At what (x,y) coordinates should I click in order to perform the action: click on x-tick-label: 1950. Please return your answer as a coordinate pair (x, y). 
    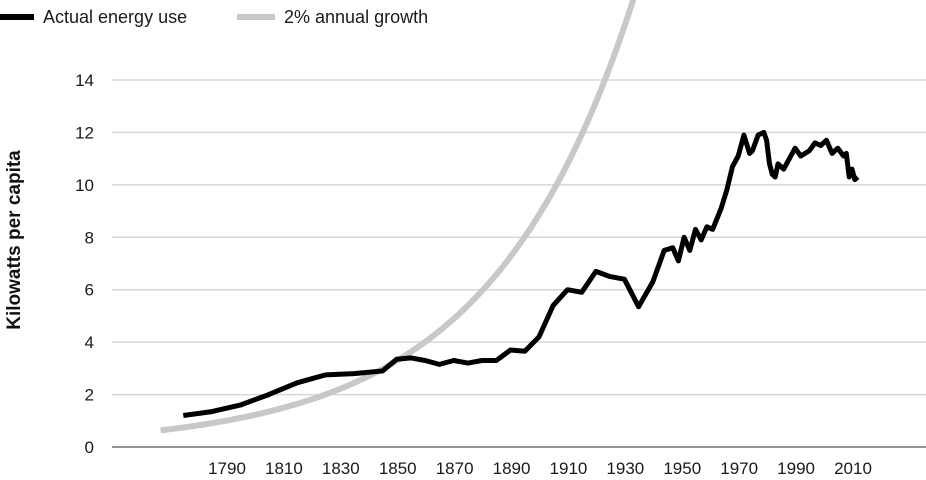
    Looking at the image, I should click on (682, 468).